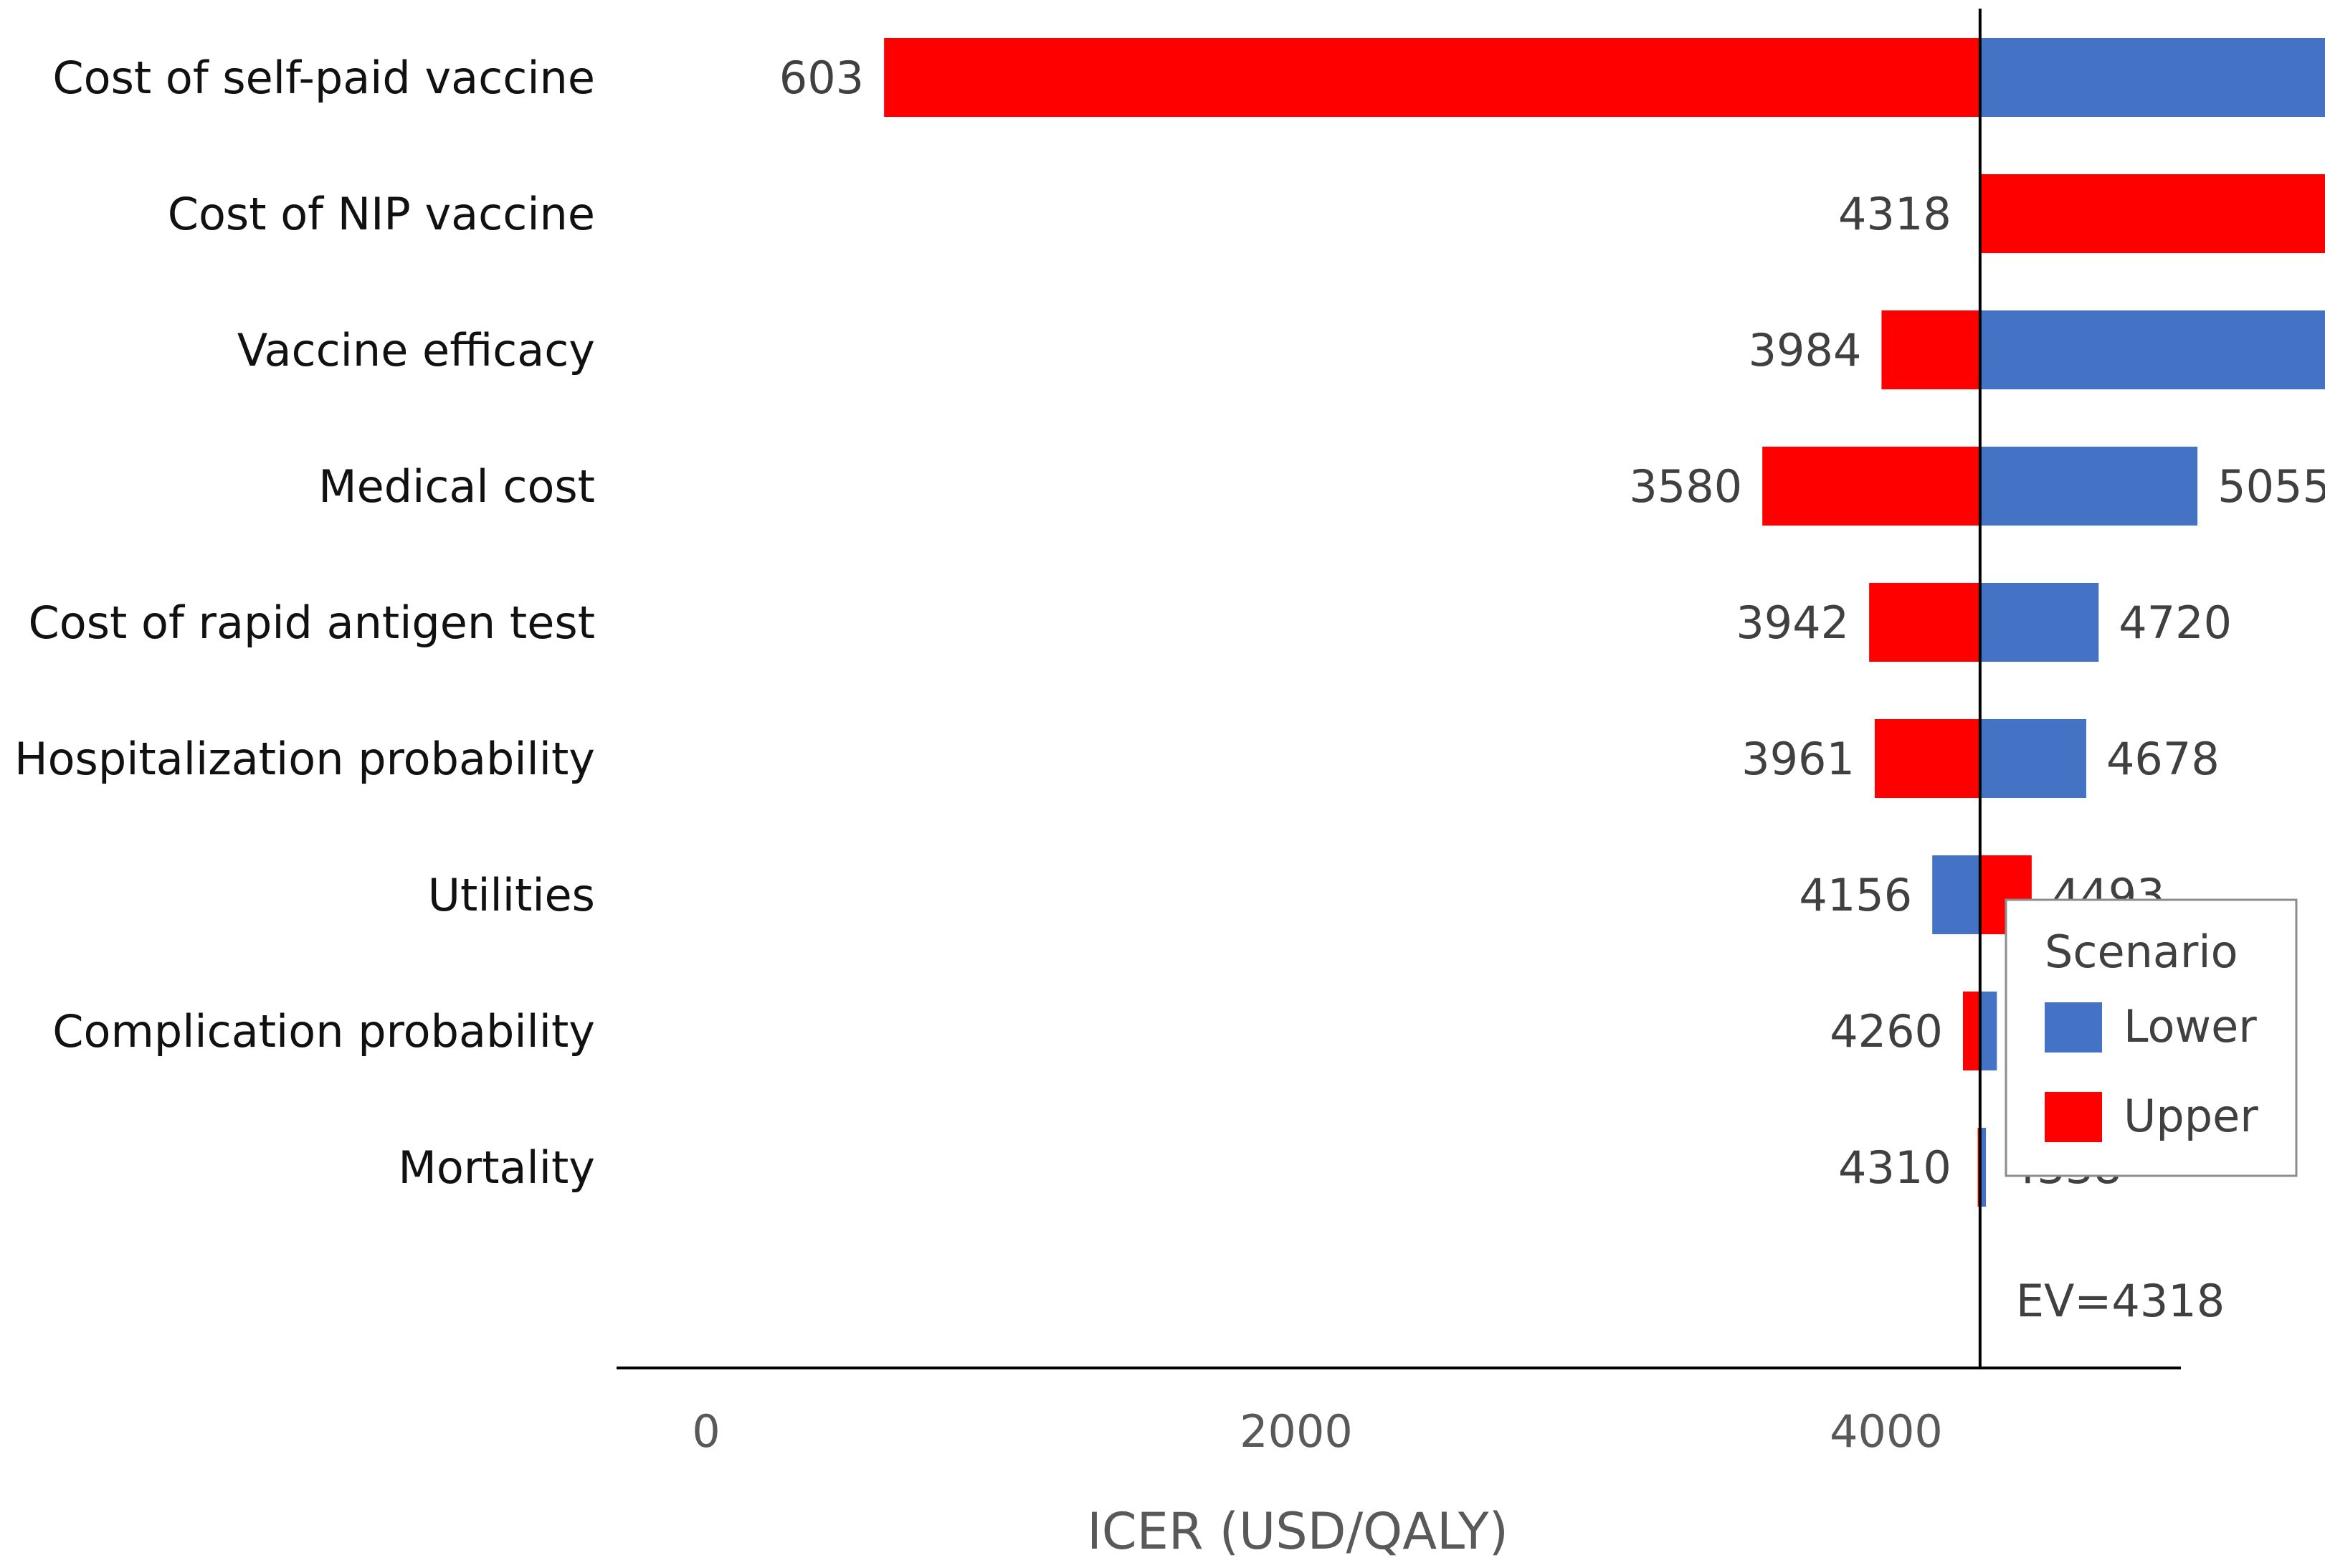  I want to click on category-label: Cost of self-paid vaccine, so click(323, 78).